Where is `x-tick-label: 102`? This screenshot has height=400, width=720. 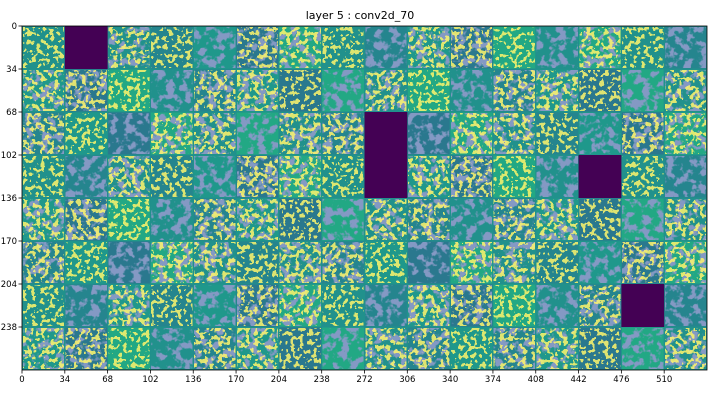 x-tick-label: 102 is located at coordinates (150, 380).